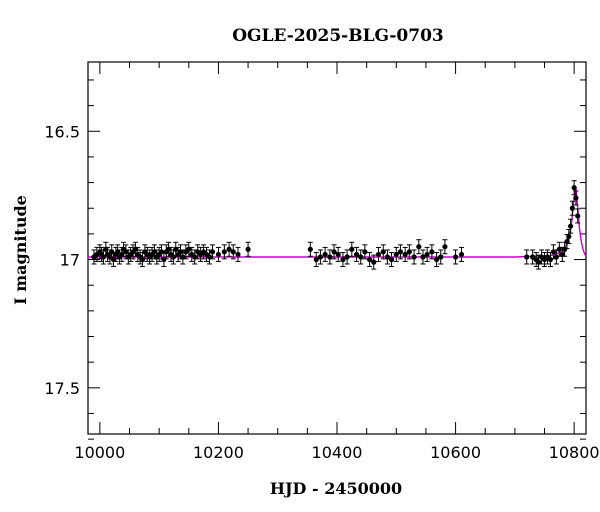 The image size is (600, 512). Describe the element at coordinates (70, 260) in the screenshot. I see `y-tick-label: 17` at that location.